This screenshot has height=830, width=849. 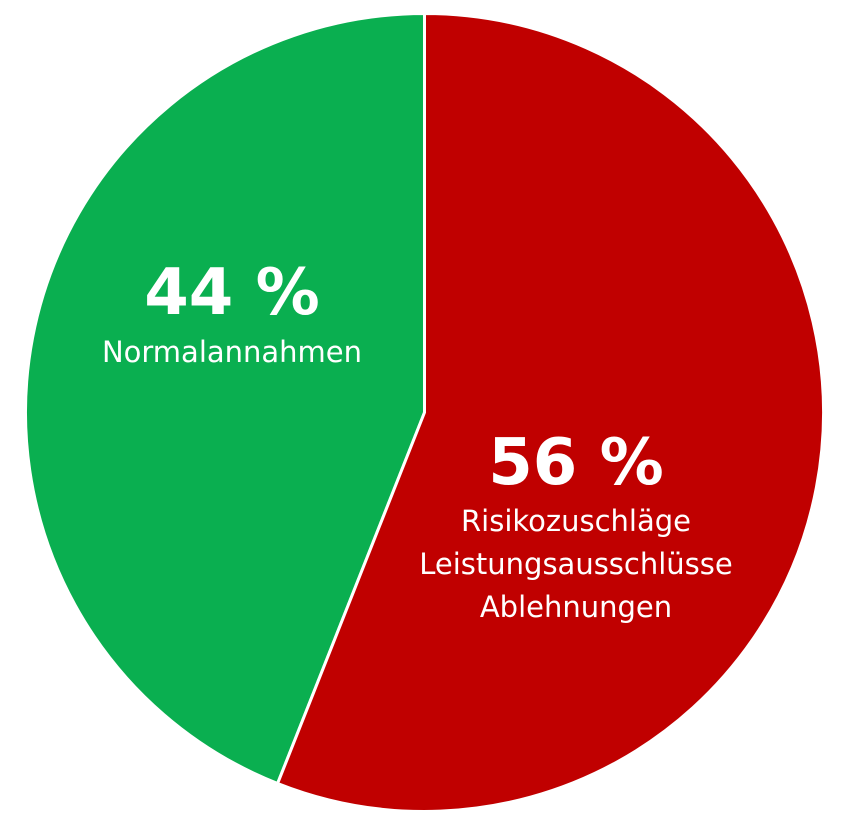 What do you see at coordinates (575, 463) in the screenshot?
I see `slice-risk-value-label: 56 %` at bounding box center [575, 463].